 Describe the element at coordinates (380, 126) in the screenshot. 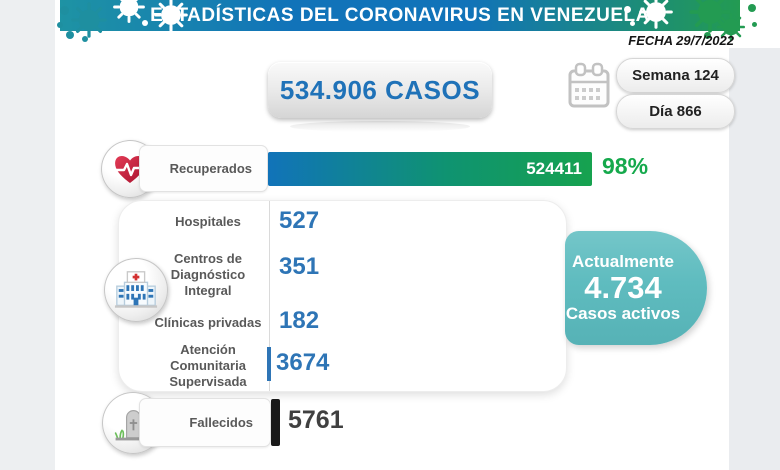

I see `badge-reflection` at that location.